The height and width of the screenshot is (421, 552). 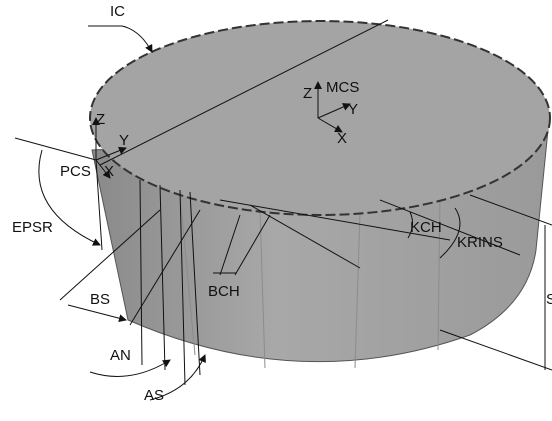 What do you see at coordinates (100, 119) in the screenshot?
I see `label-pcs-z: Z` at bounding box center [100, 119].